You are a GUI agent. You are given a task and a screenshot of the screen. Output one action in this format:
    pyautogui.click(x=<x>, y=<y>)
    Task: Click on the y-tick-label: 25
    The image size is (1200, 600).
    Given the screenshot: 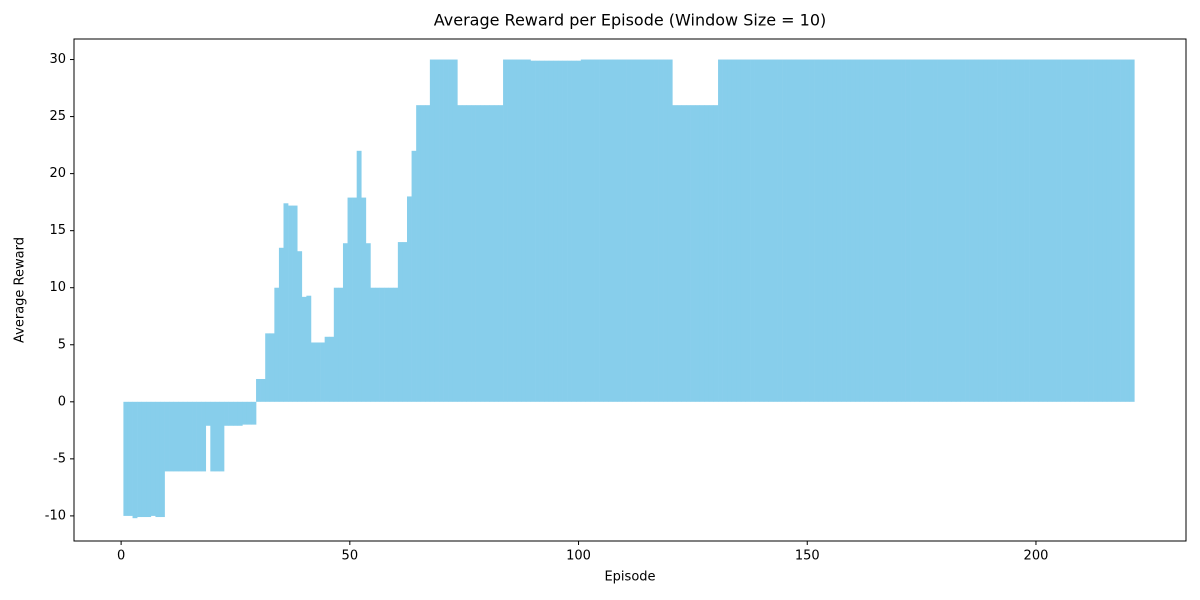 What is the action you would take?
    pyautogui.click(x=57, y=116)
    